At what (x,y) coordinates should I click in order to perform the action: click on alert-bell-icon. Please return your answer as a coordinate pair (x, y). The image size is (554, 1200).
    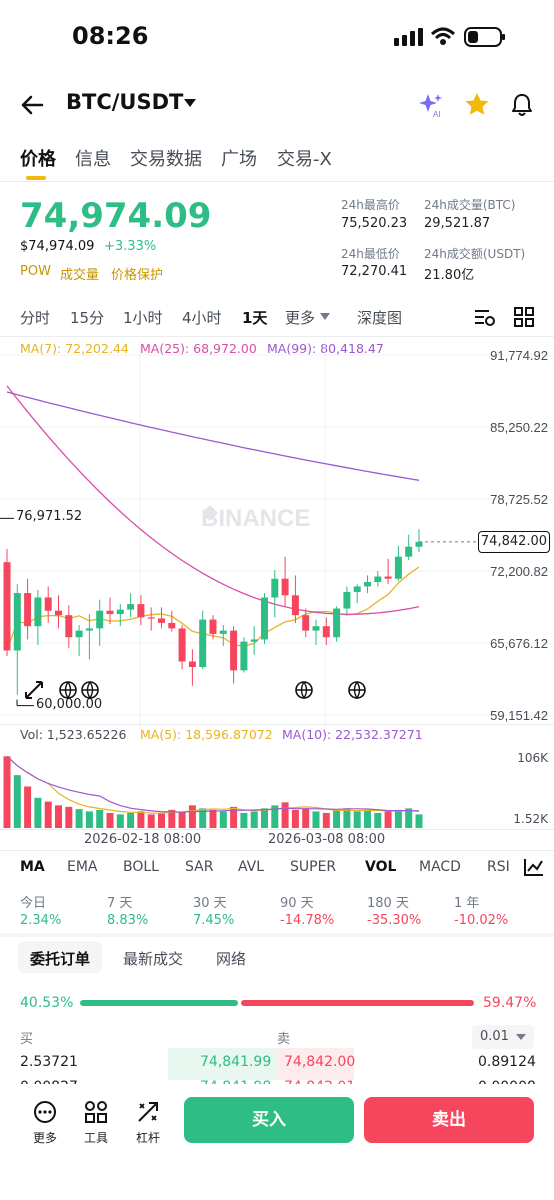
    Looking at the image, I should click on (522, 105).